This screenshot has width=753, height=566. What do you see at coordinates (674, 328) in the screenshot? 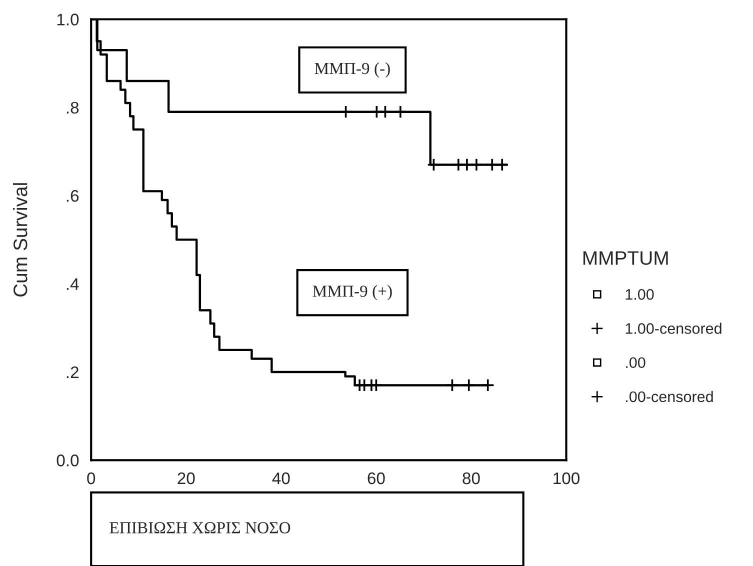
I see `legend-label: 1.00-censored` at bounding box center [674, 328].